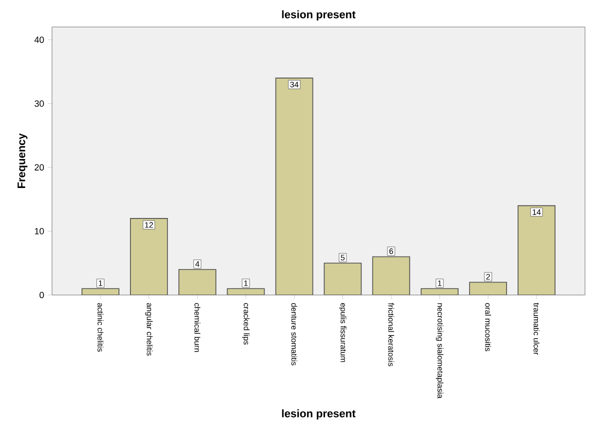 This screenshot has width=591, height=445. What do you see at coordinates (39, 39) in the screenshot?
I see `y-tick-label: 40` at bounding box center [39, 39].